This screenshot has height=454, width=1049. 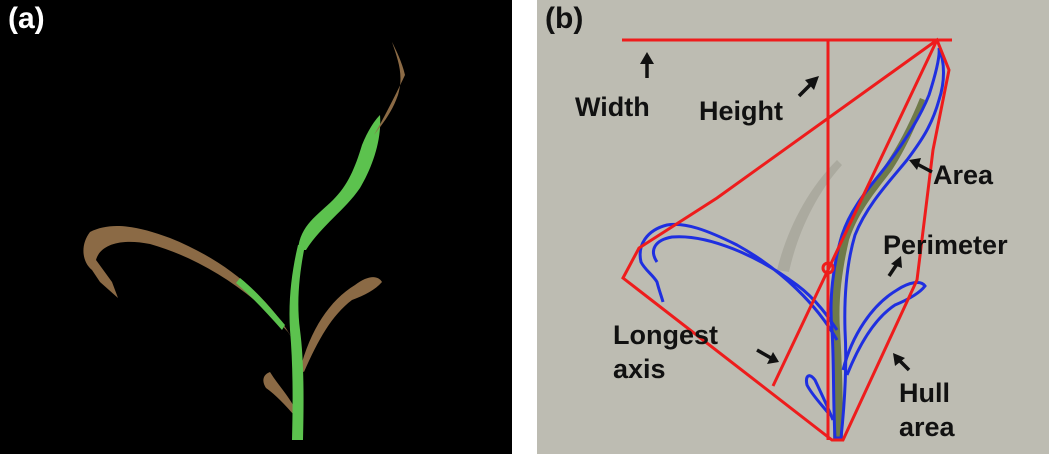 What do you see at coordinates (764, 354) in the screenshot?
I see `longest-axis-arrow` at bounding box center [764, 354].